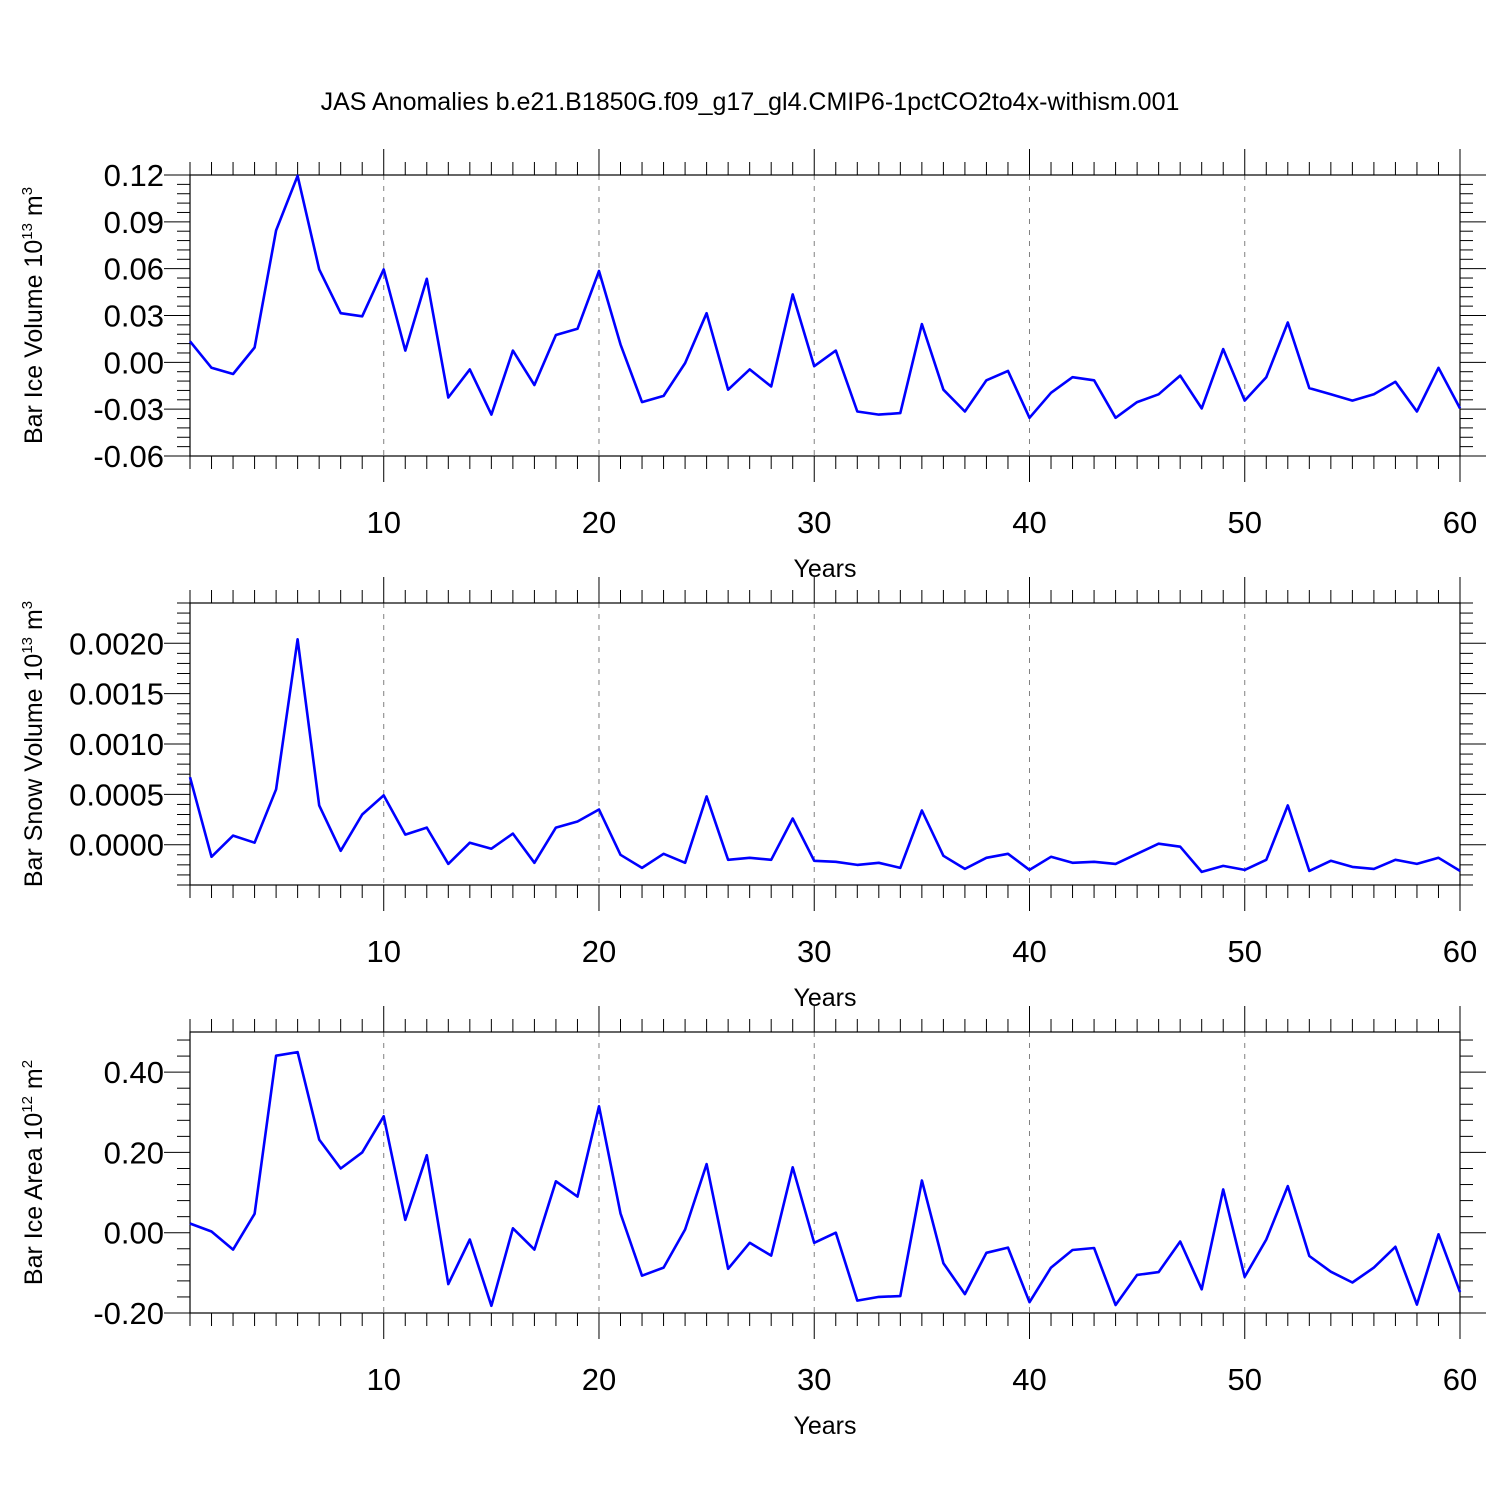 The height and width of the screenshot is (1500, 1500). What do you see at coordinates (116, 845) in the screenshot?
I see `y-tick-label: 0.0000` at bounding box center [116, 845].